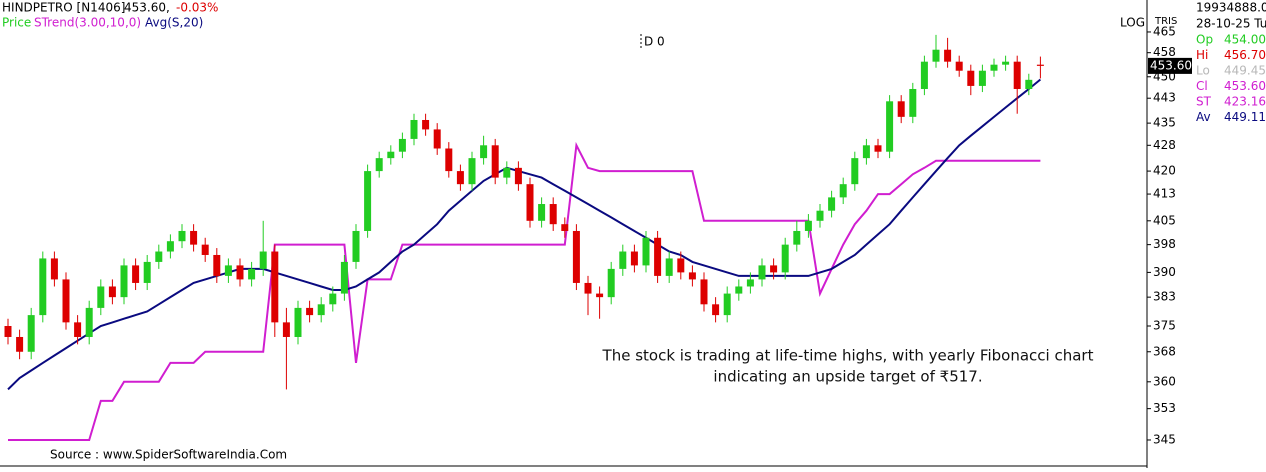  Describe the element at coordinates (87, 23) in the screenshot. I see `legend-supertrend: STrend(3.00,10,0)` at that location.